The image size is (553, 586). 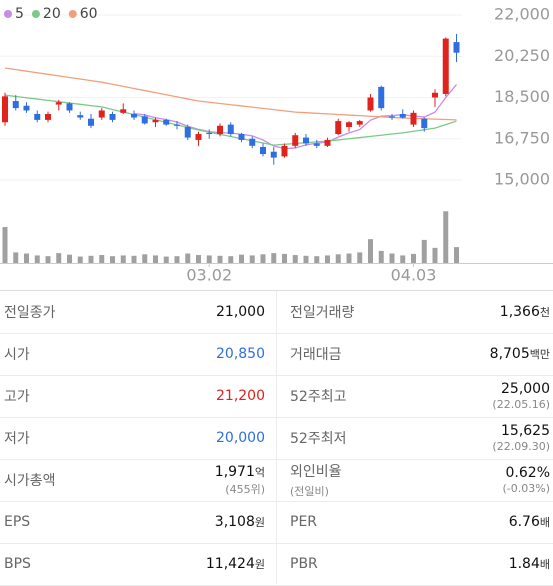 I want to click on cell-label: 전일거래량, so click(x=322, y=312).